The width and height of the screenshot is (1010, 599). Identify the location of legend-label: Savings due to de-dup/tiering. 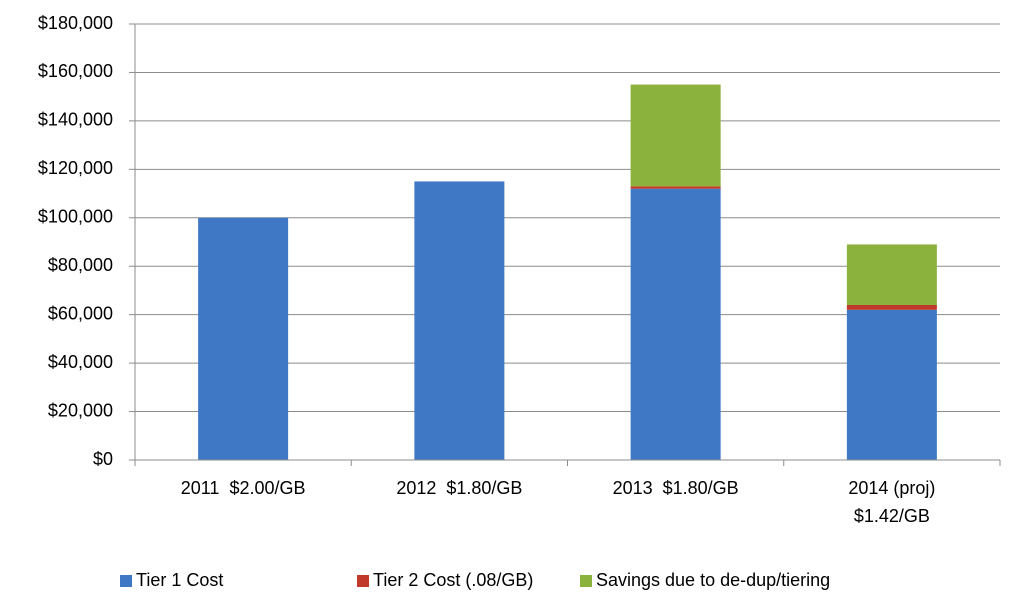
(713, 580).